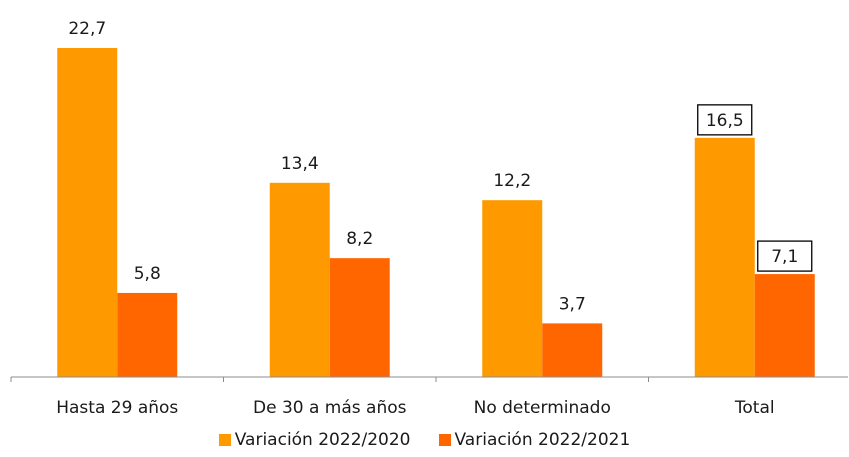  I want to click on legend: Variación 2022/2020 Variación 2022/2021, so click(424, 440).